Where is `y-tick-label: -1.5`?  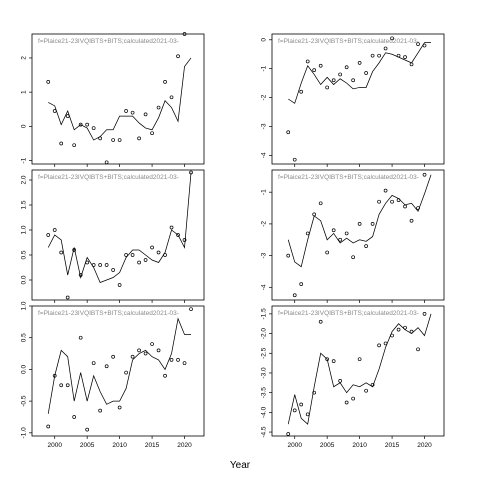 y-tick-label: -1.5 is located at coordinates (264, 314).